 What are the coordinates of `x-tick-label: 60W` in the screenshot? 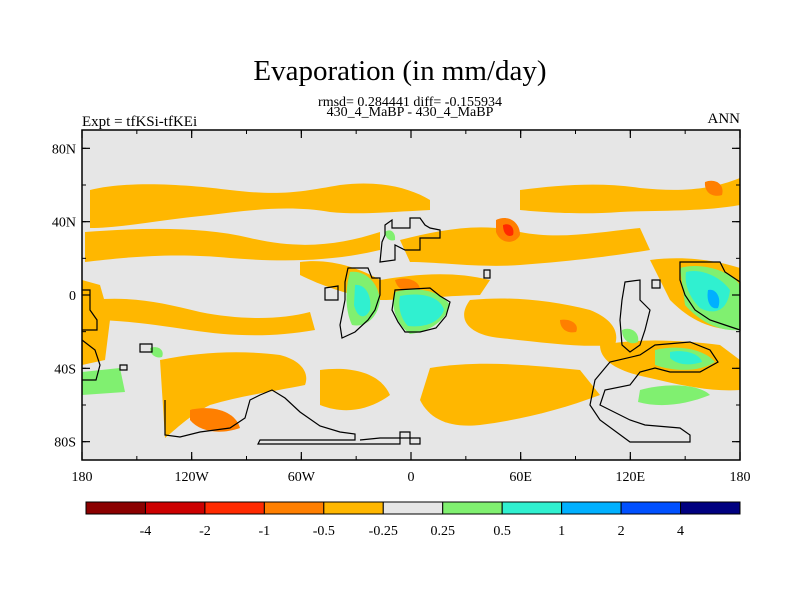 It's located at (302, 477).